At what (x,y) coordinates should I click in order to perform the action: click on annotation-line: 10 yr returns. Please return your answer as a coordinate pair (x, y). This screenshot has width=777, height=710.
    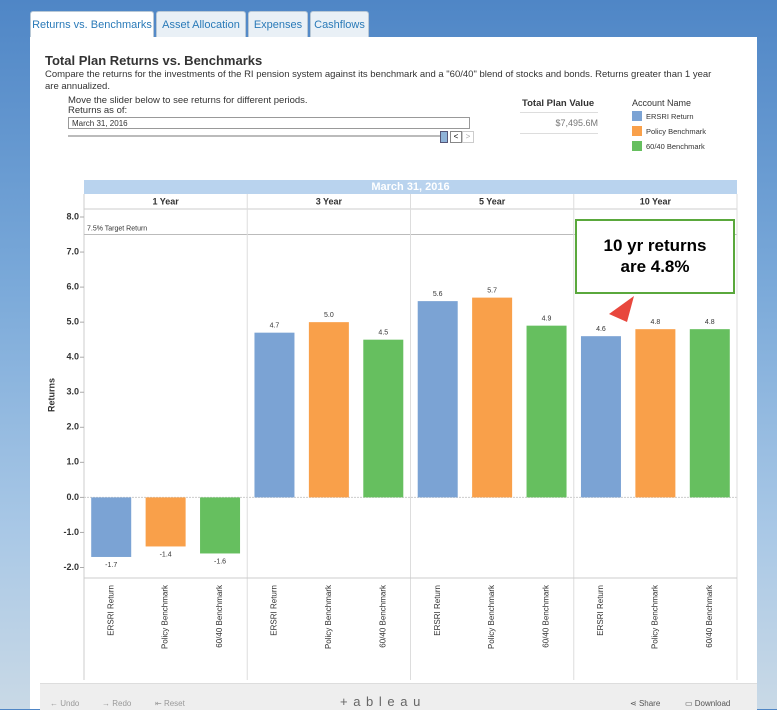
    Looking at the image, I should click on (655, 245).